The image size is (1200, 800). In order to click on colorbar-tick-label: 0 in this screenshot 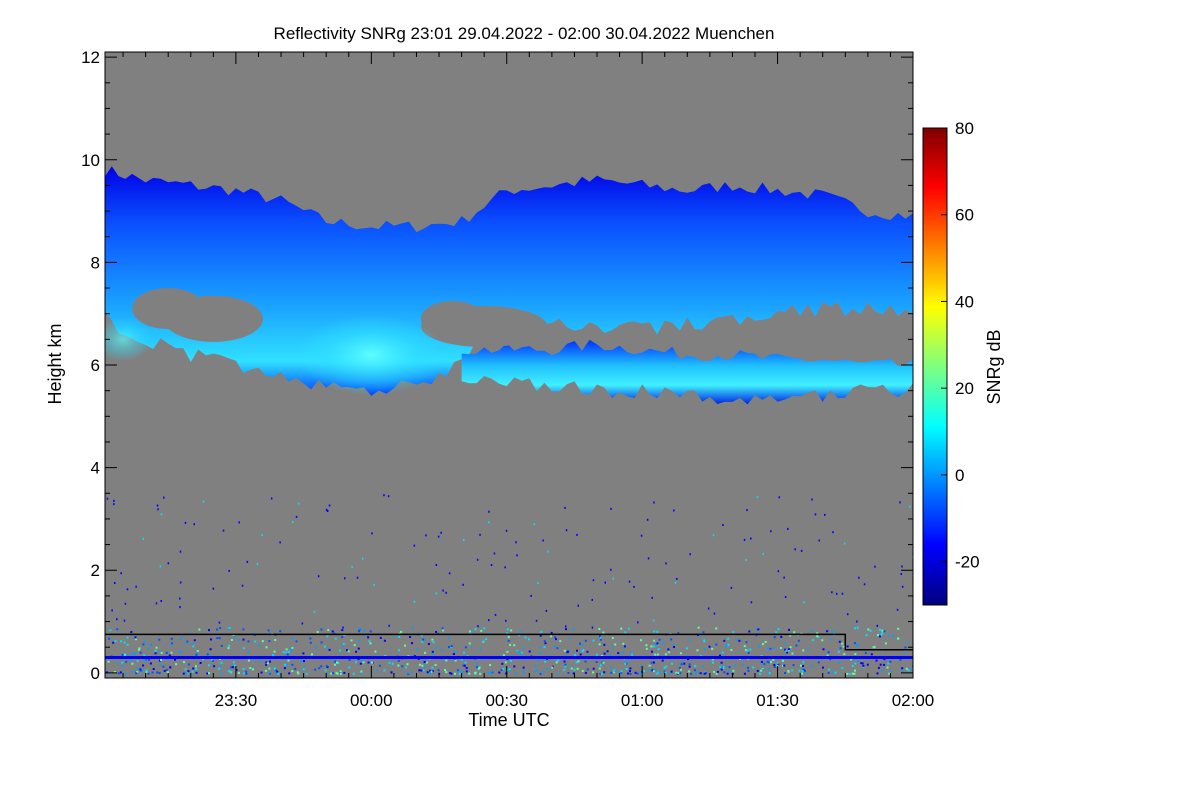, I will do `click(959, 475)`.